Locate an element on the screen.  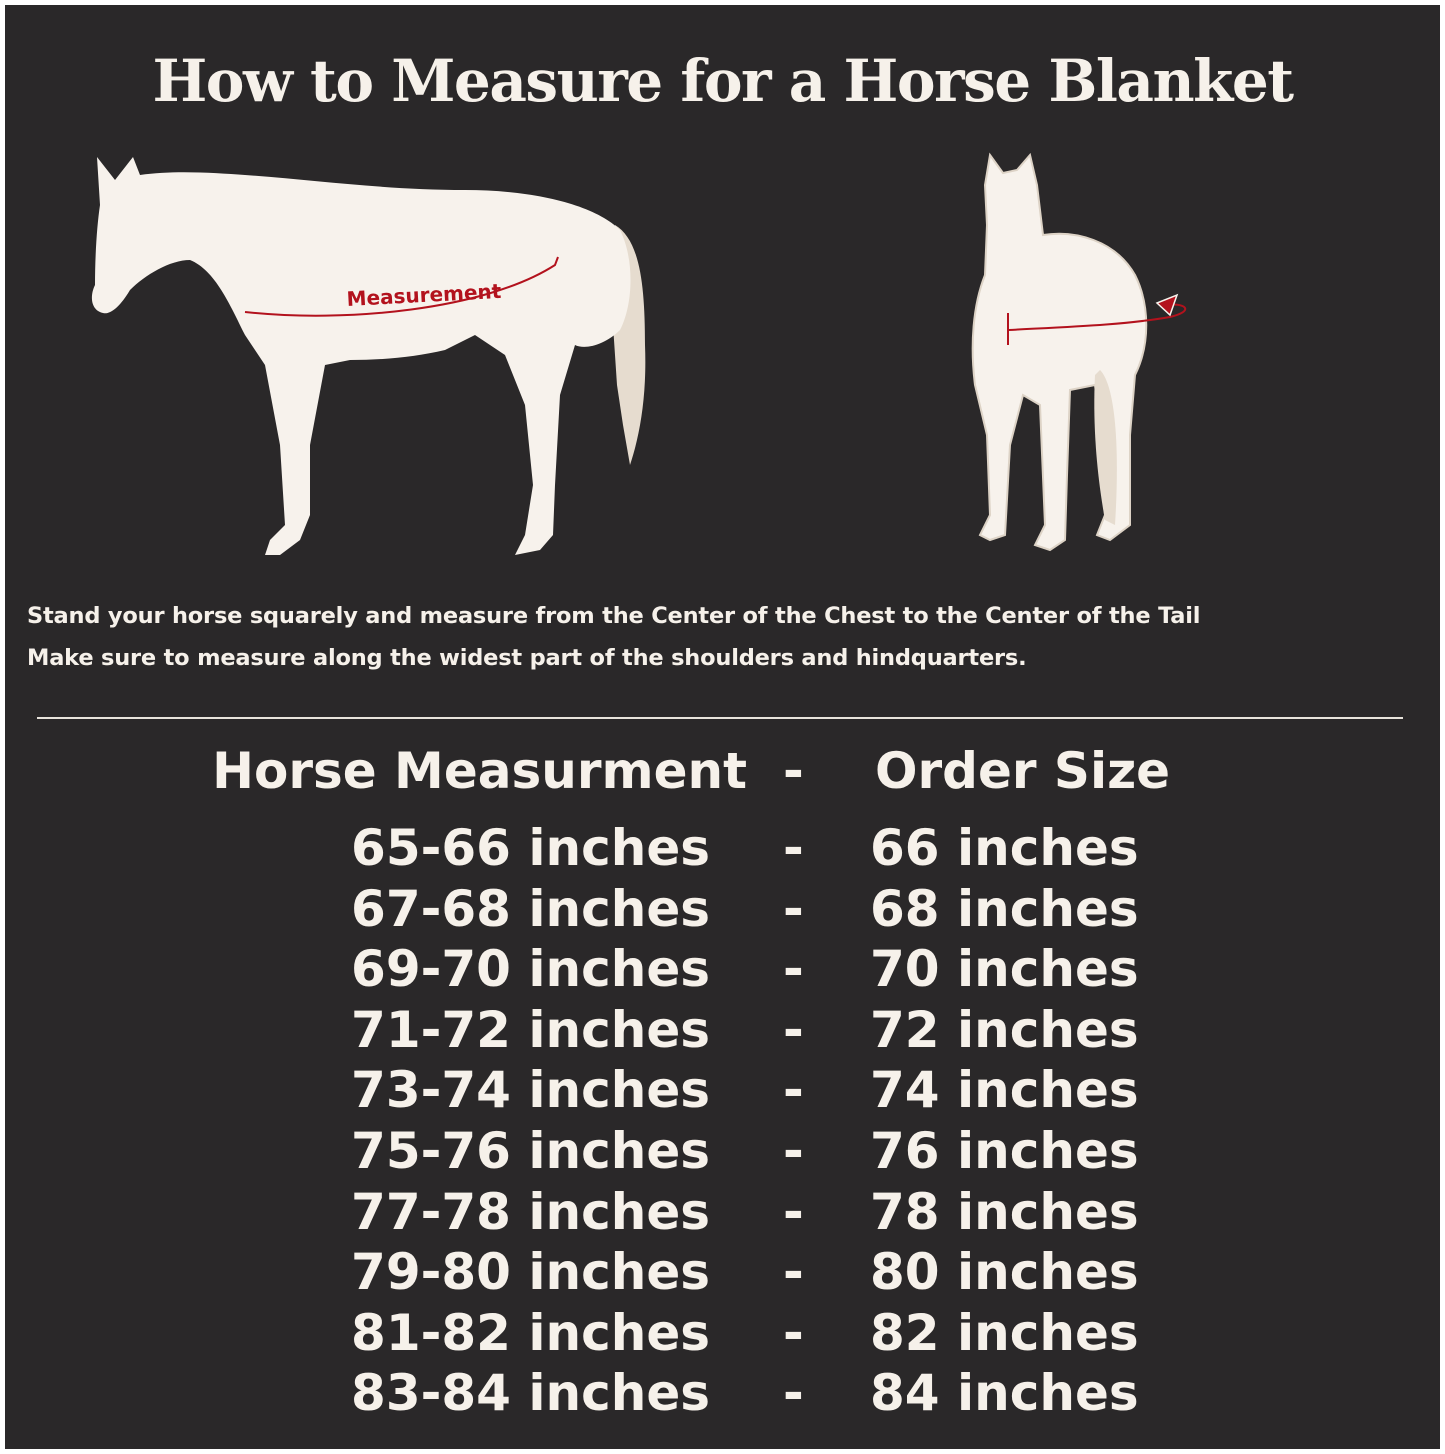
horse-measurement: 73-74 inches is located at coordinates (530, 1090).